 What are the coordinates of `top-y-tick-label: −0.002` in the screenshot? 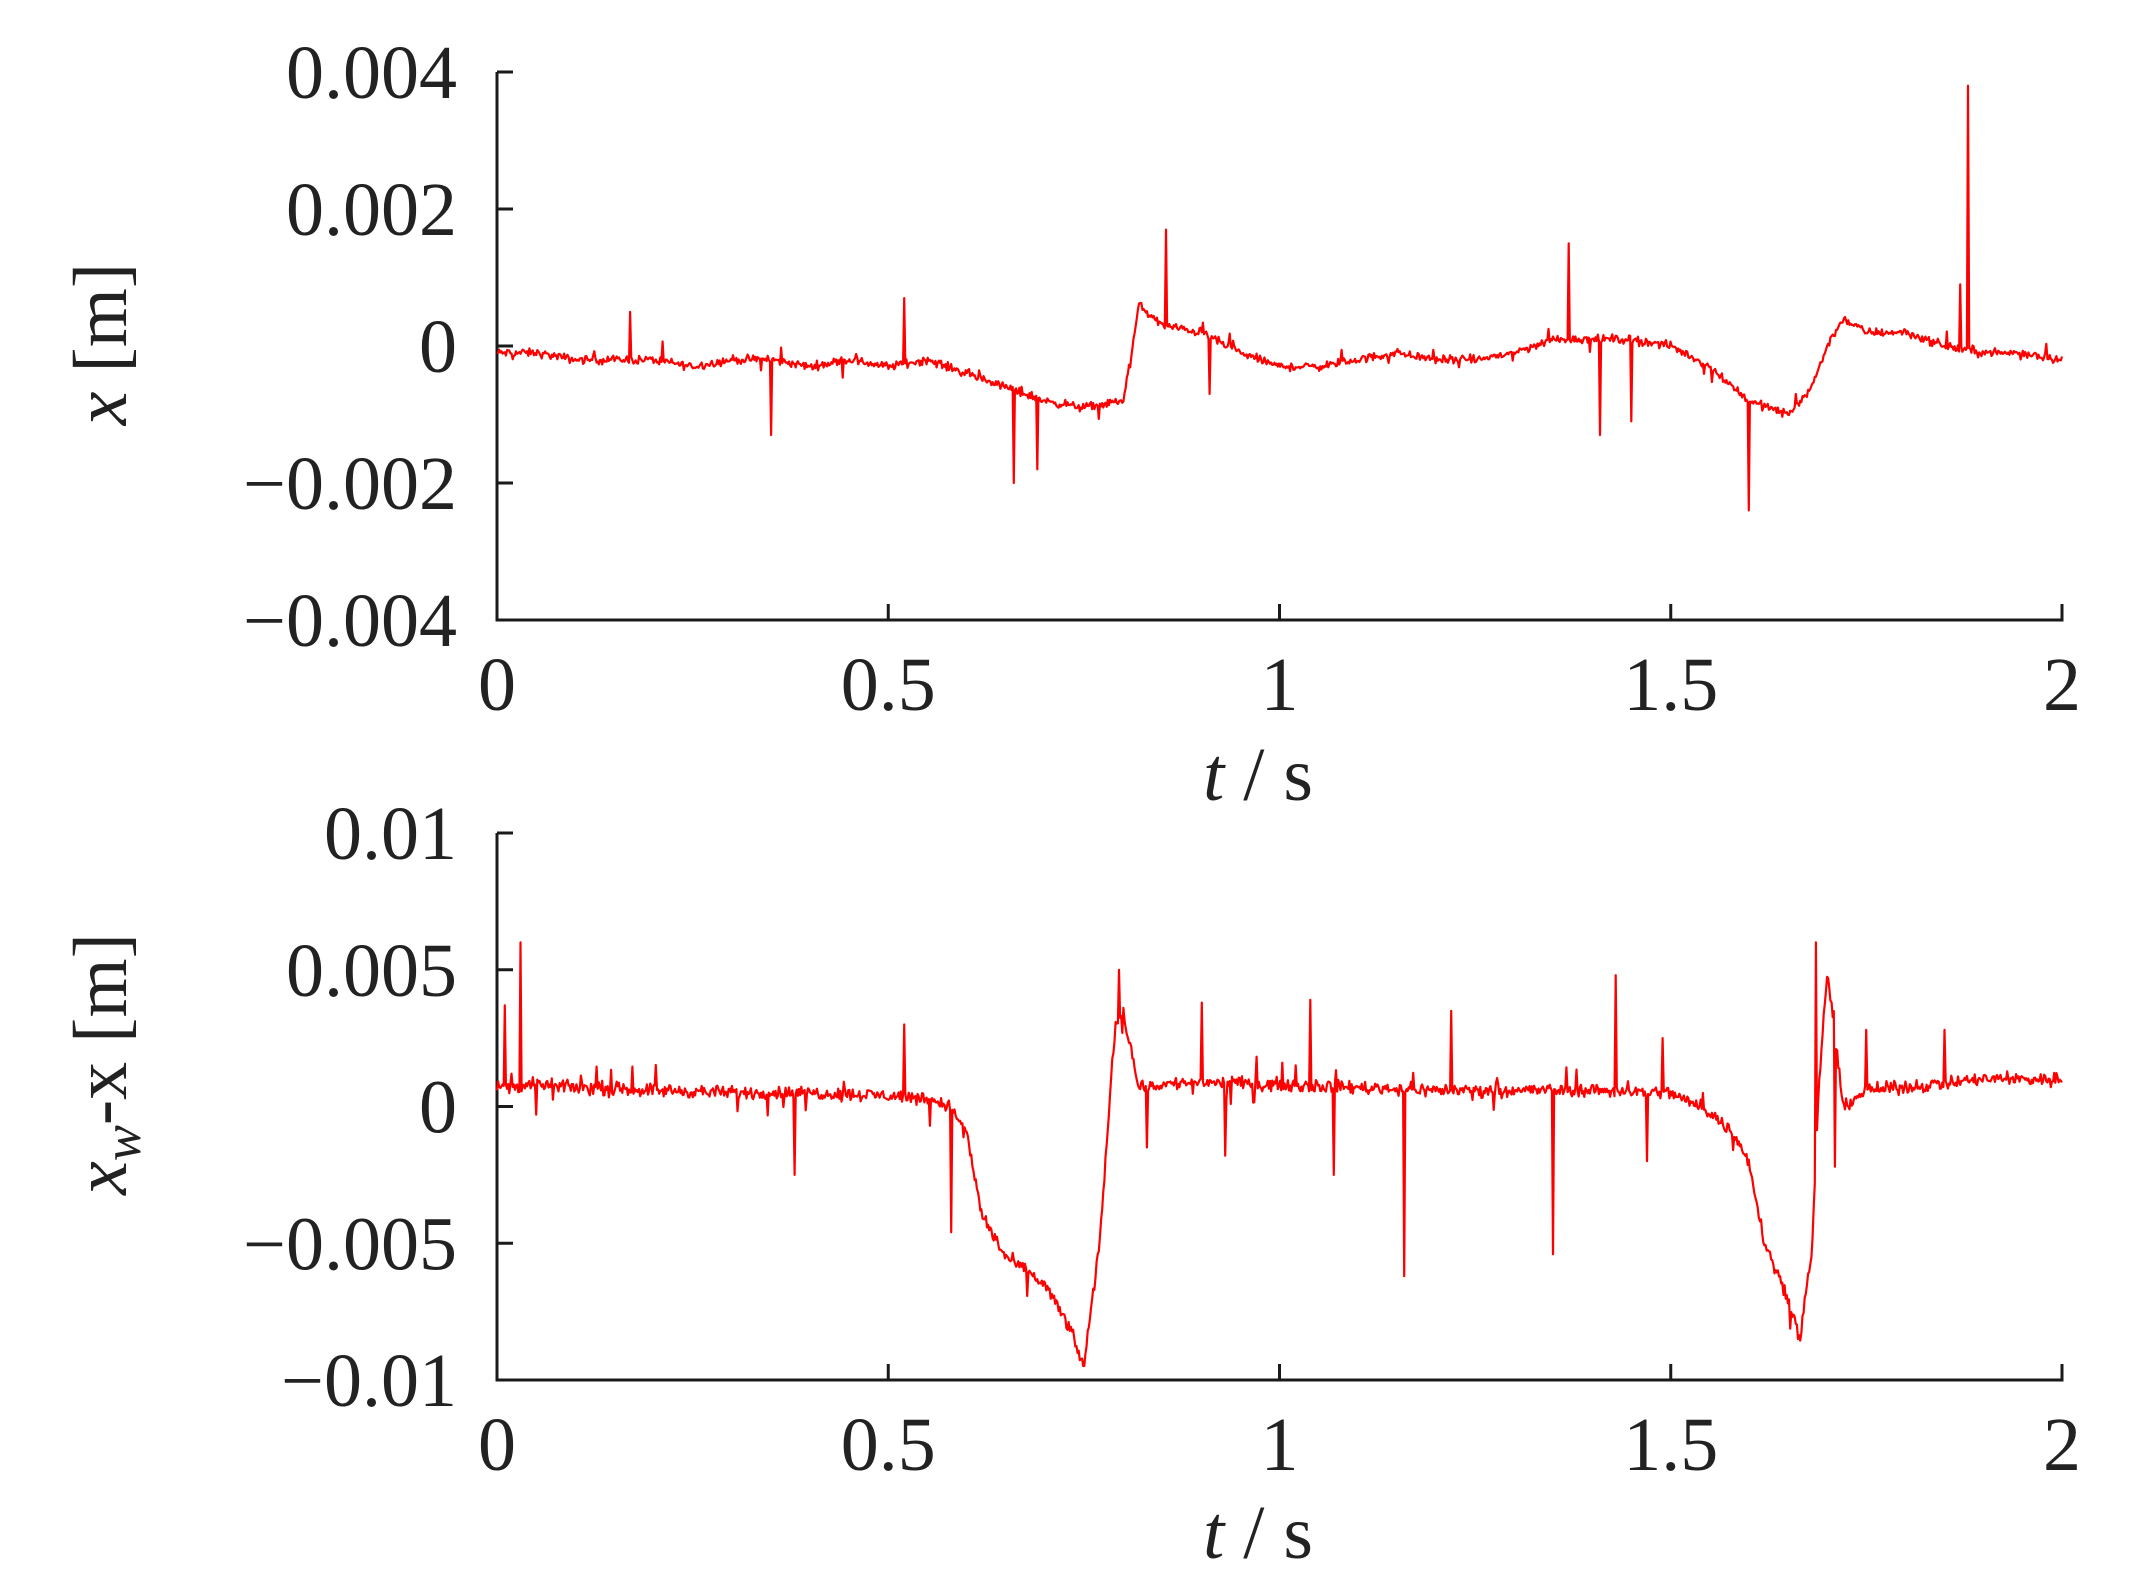 It's located at (350, 484).